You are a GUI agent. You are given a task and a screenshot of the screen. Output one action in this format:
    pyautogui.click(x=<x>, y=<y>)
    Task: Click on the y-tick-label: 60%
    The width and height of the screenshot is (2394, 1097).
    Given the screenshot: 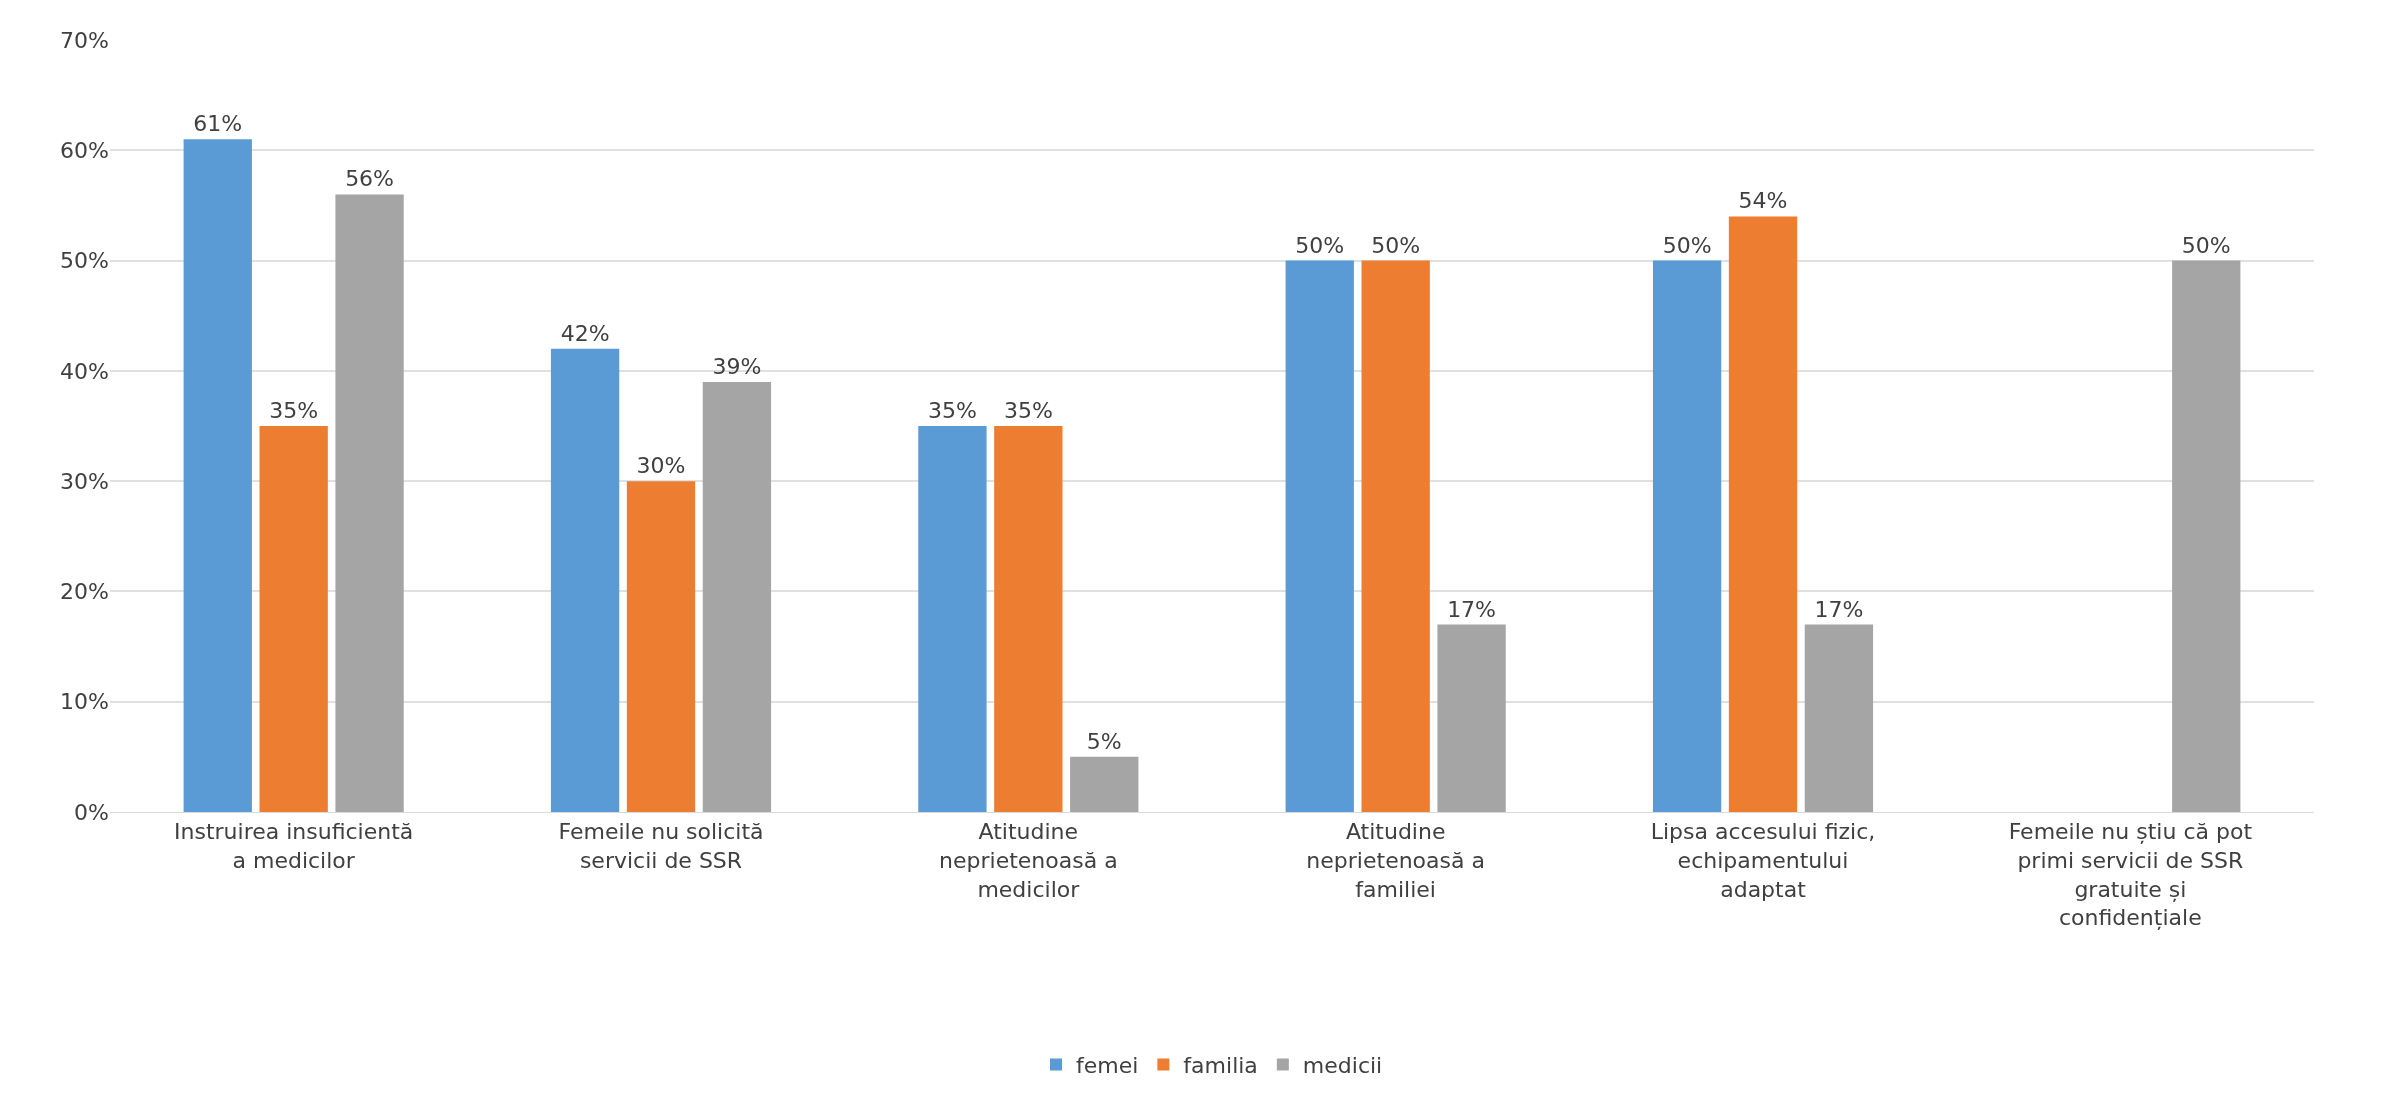 What is the action you would take?
    pyautogui.click(x=84, y=150)
    